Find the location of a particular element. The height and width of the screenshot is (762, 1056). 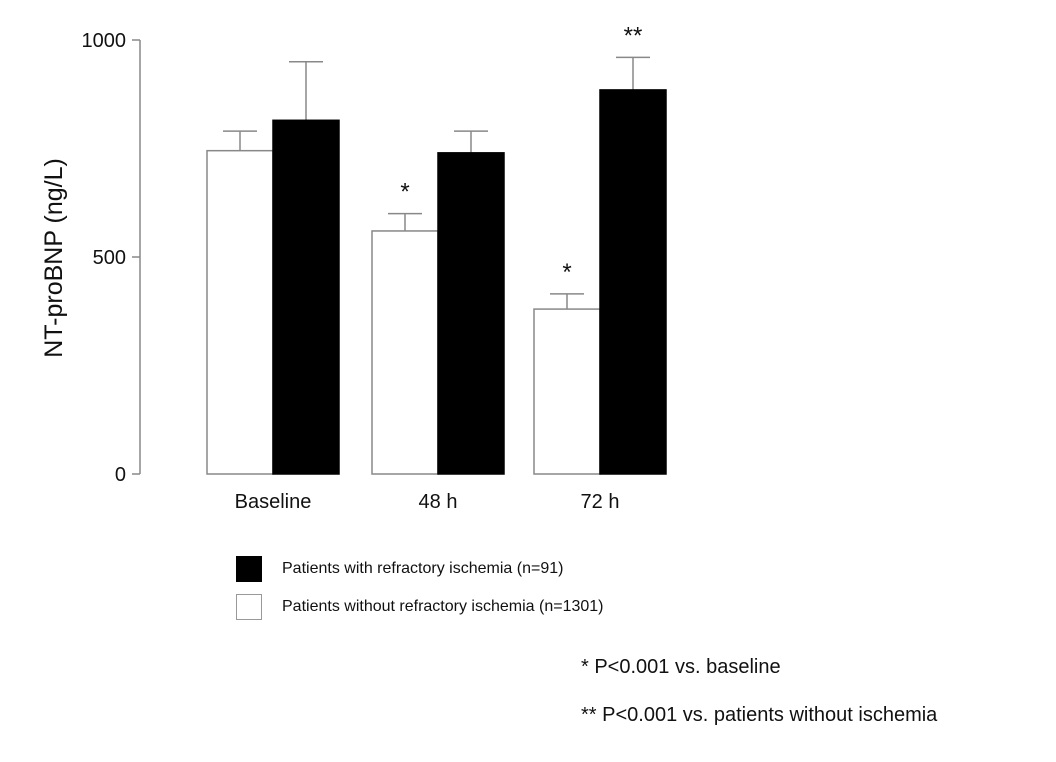

legend-swatch-white is located at coordinates (249, 607).